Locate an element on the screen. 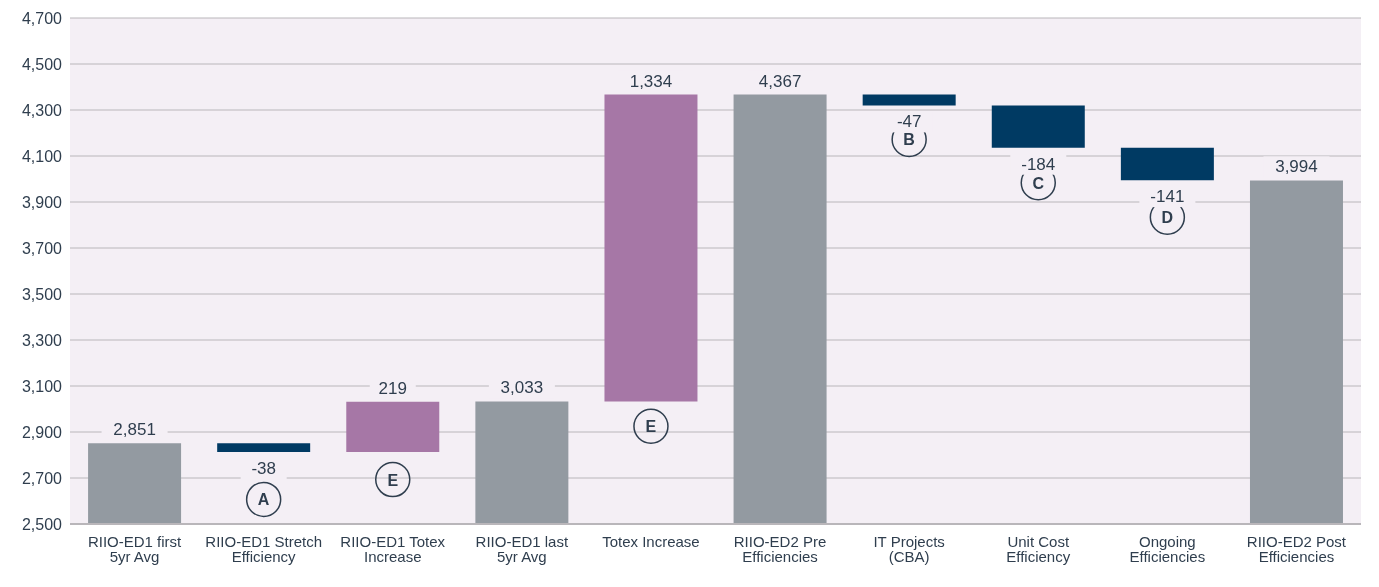 The height and width of the screenshot is (587, 1379). y-tick-label: 4,500 is located at coordinates (42, 64).